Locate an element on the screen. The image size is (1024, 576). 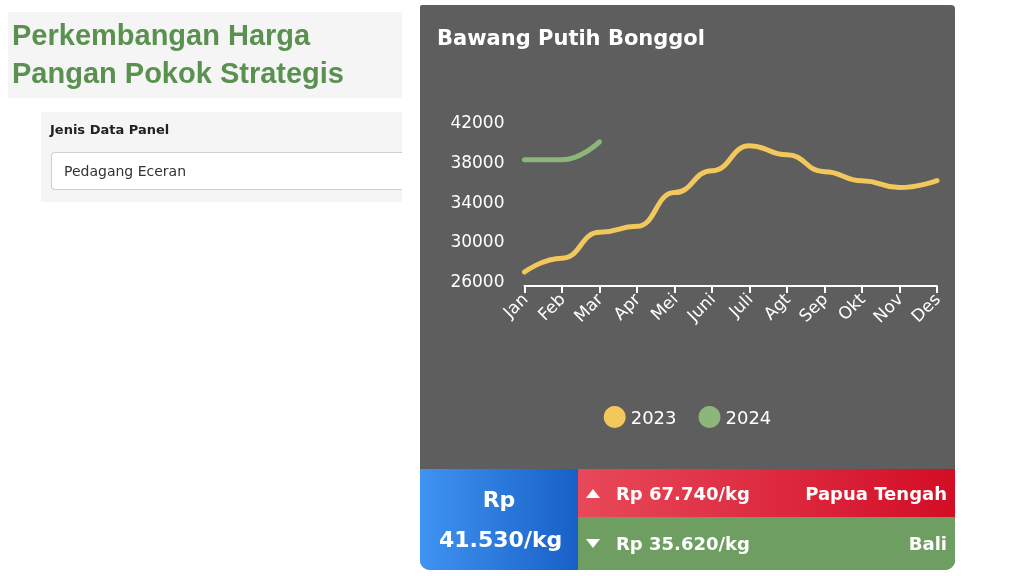
y-tick-label: 30000 is located at coordinates (477, 241).